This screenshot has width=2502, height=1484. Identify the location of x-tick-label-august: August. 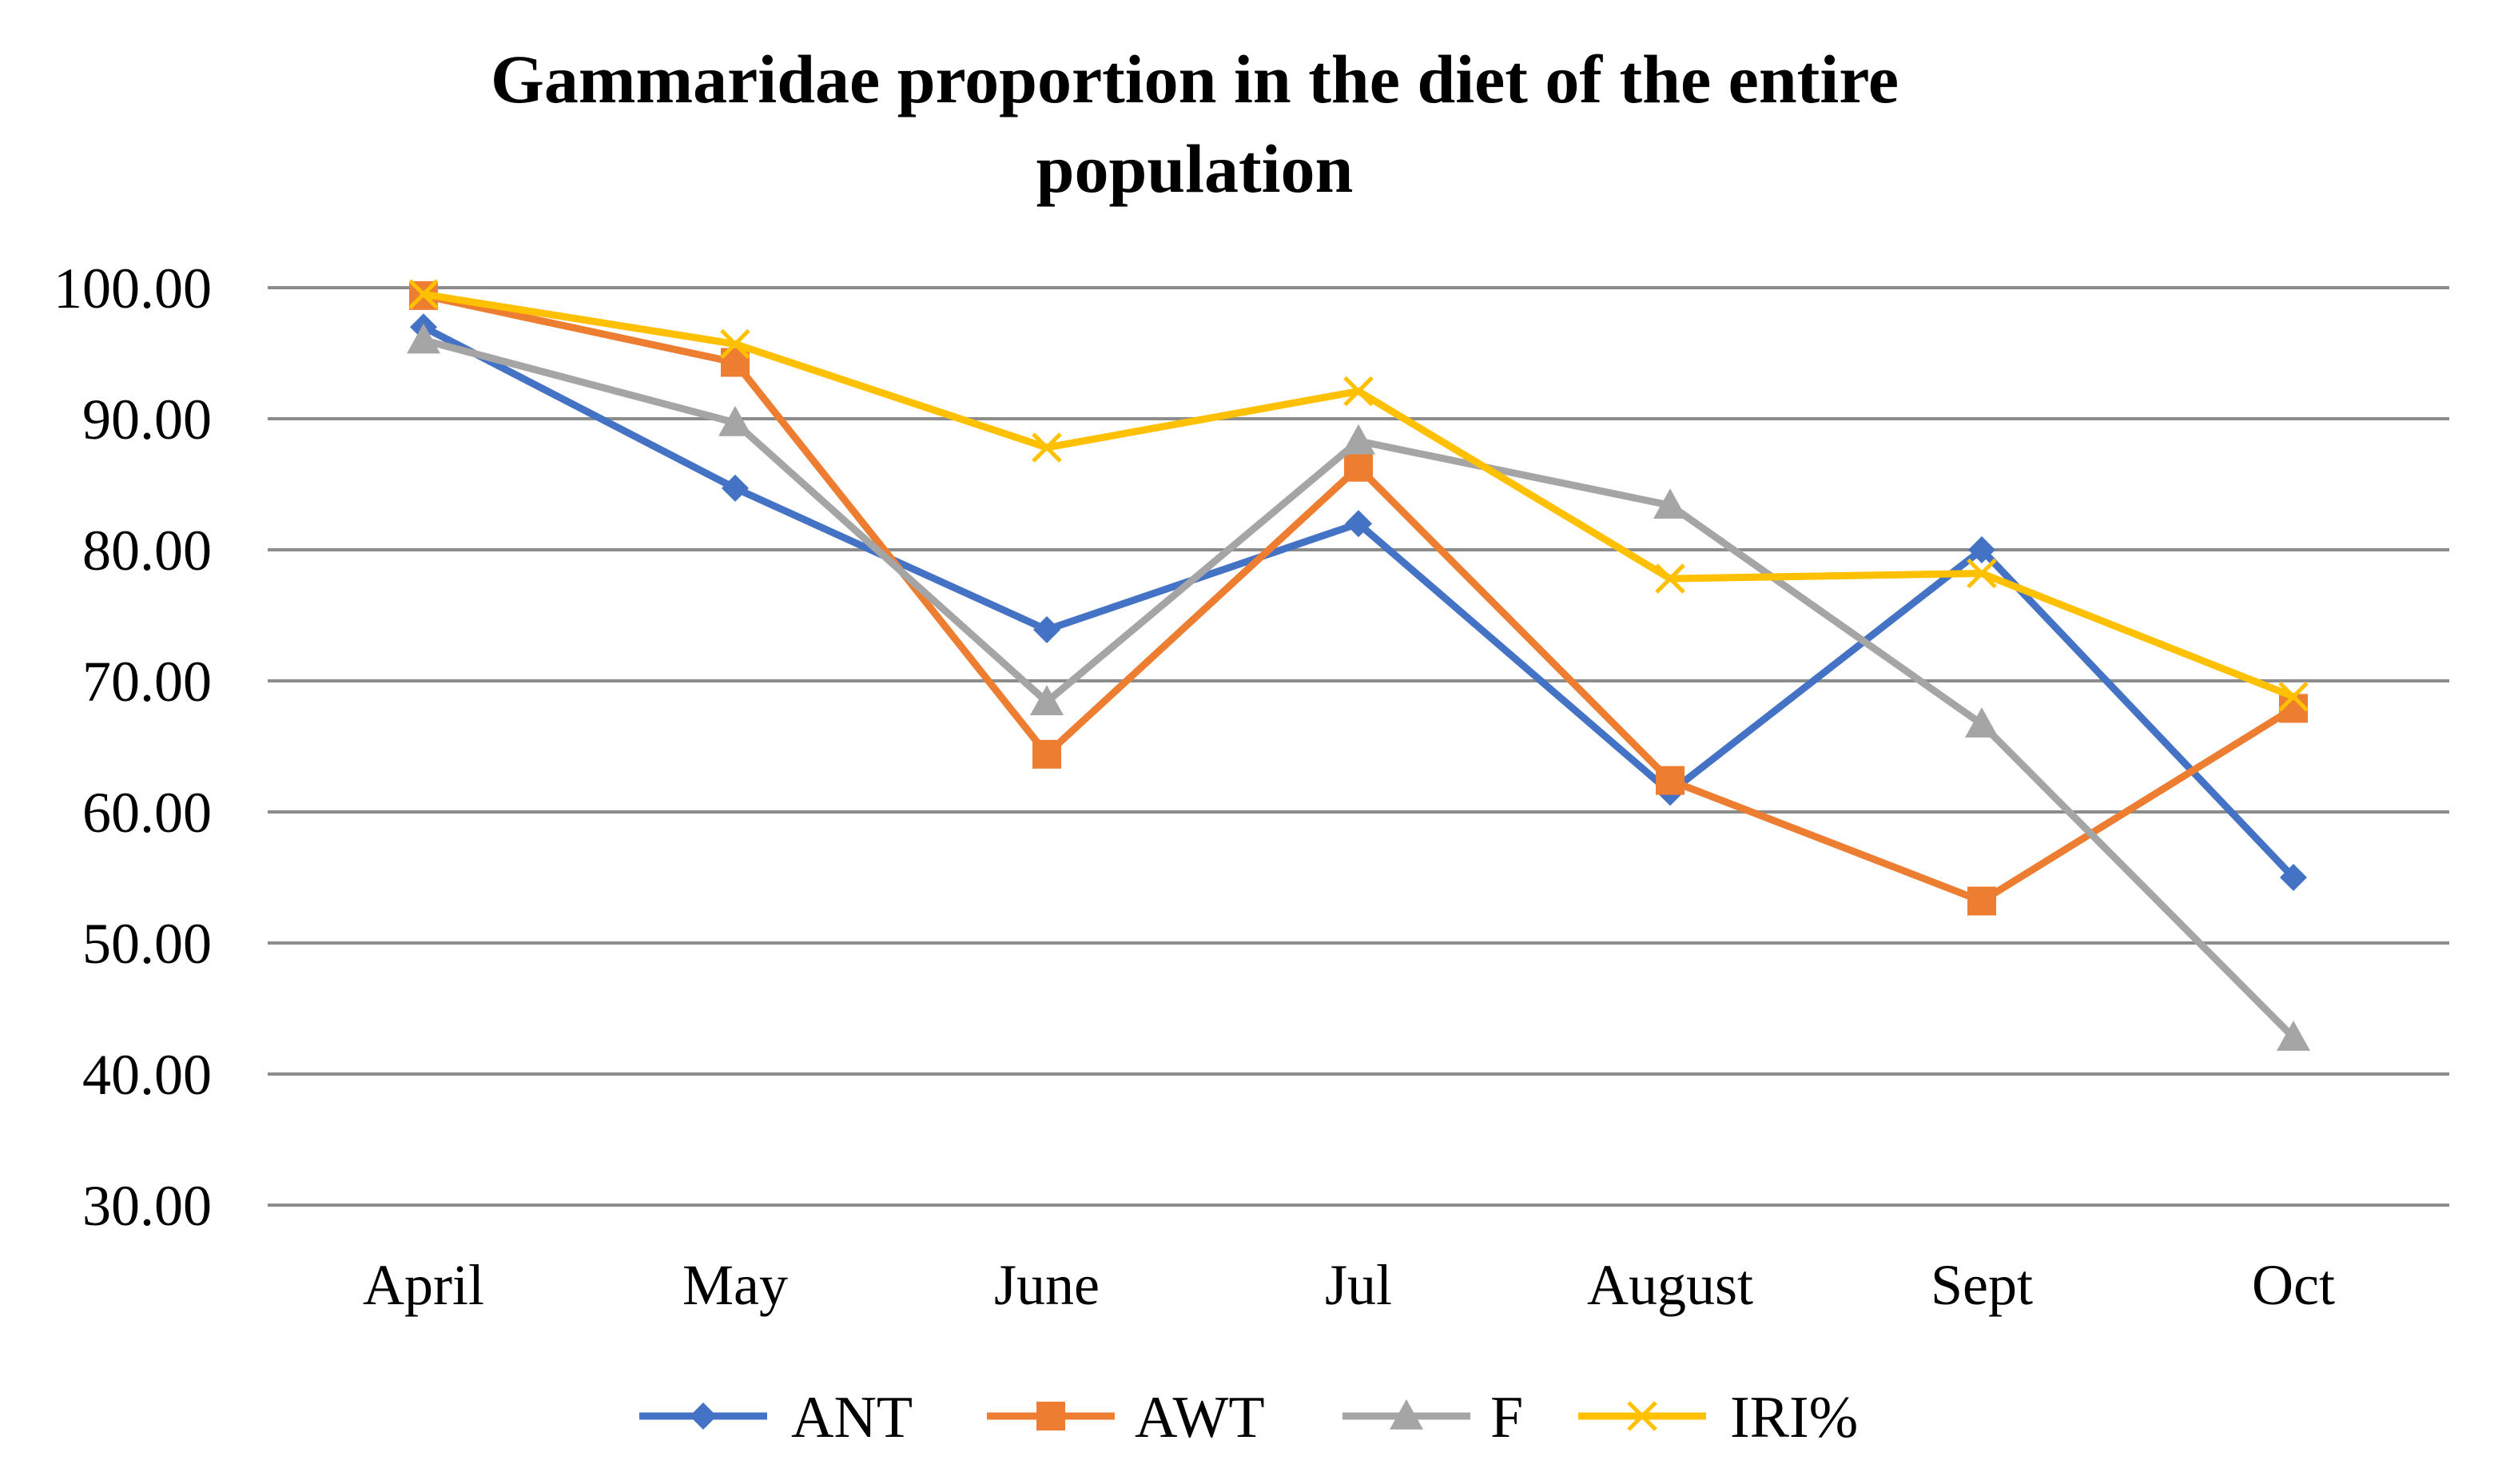
(1670, 1285).